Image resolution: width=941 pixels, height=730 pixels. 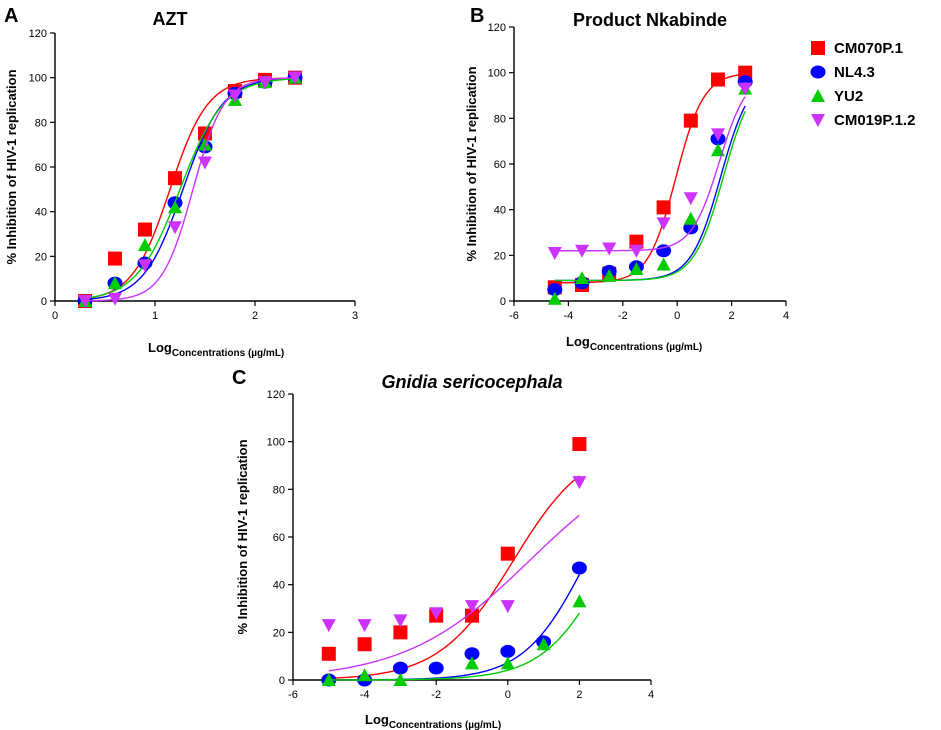 I want to click on x-tick-label-C: 2, so click(x=579, y=695).